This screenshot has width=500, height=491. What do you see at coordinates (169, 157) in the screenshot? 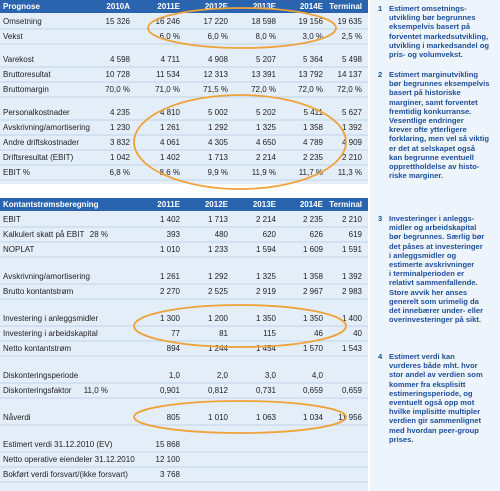
I see `cell: 1 402` at bounding box center [169, 157].